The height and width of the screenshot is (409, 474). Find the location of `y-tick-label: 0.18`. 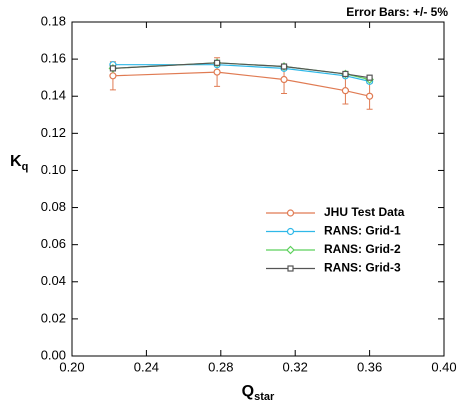

y-tick-label: 0.18 is located at coordinates (53, 20).